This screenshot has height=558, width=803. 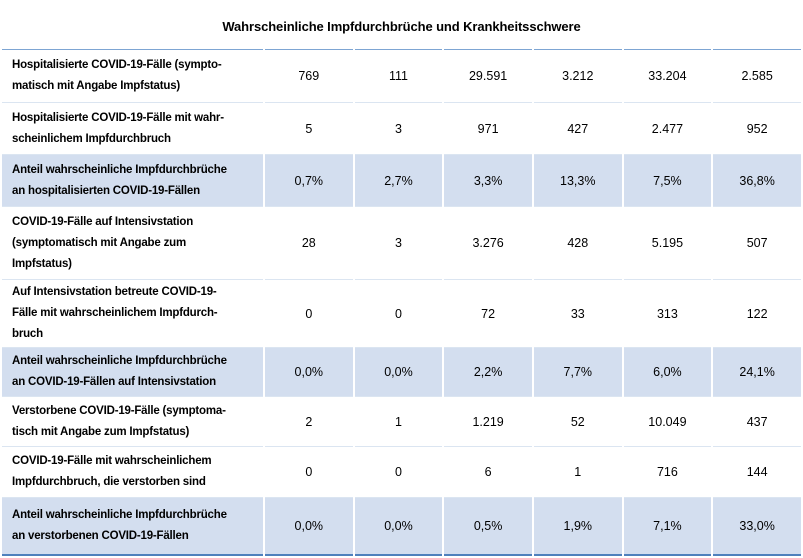 What do you see at coordinates (667, 313) in the screenshot?
I see `cell-value: 313` at bounding box center [667, 313].